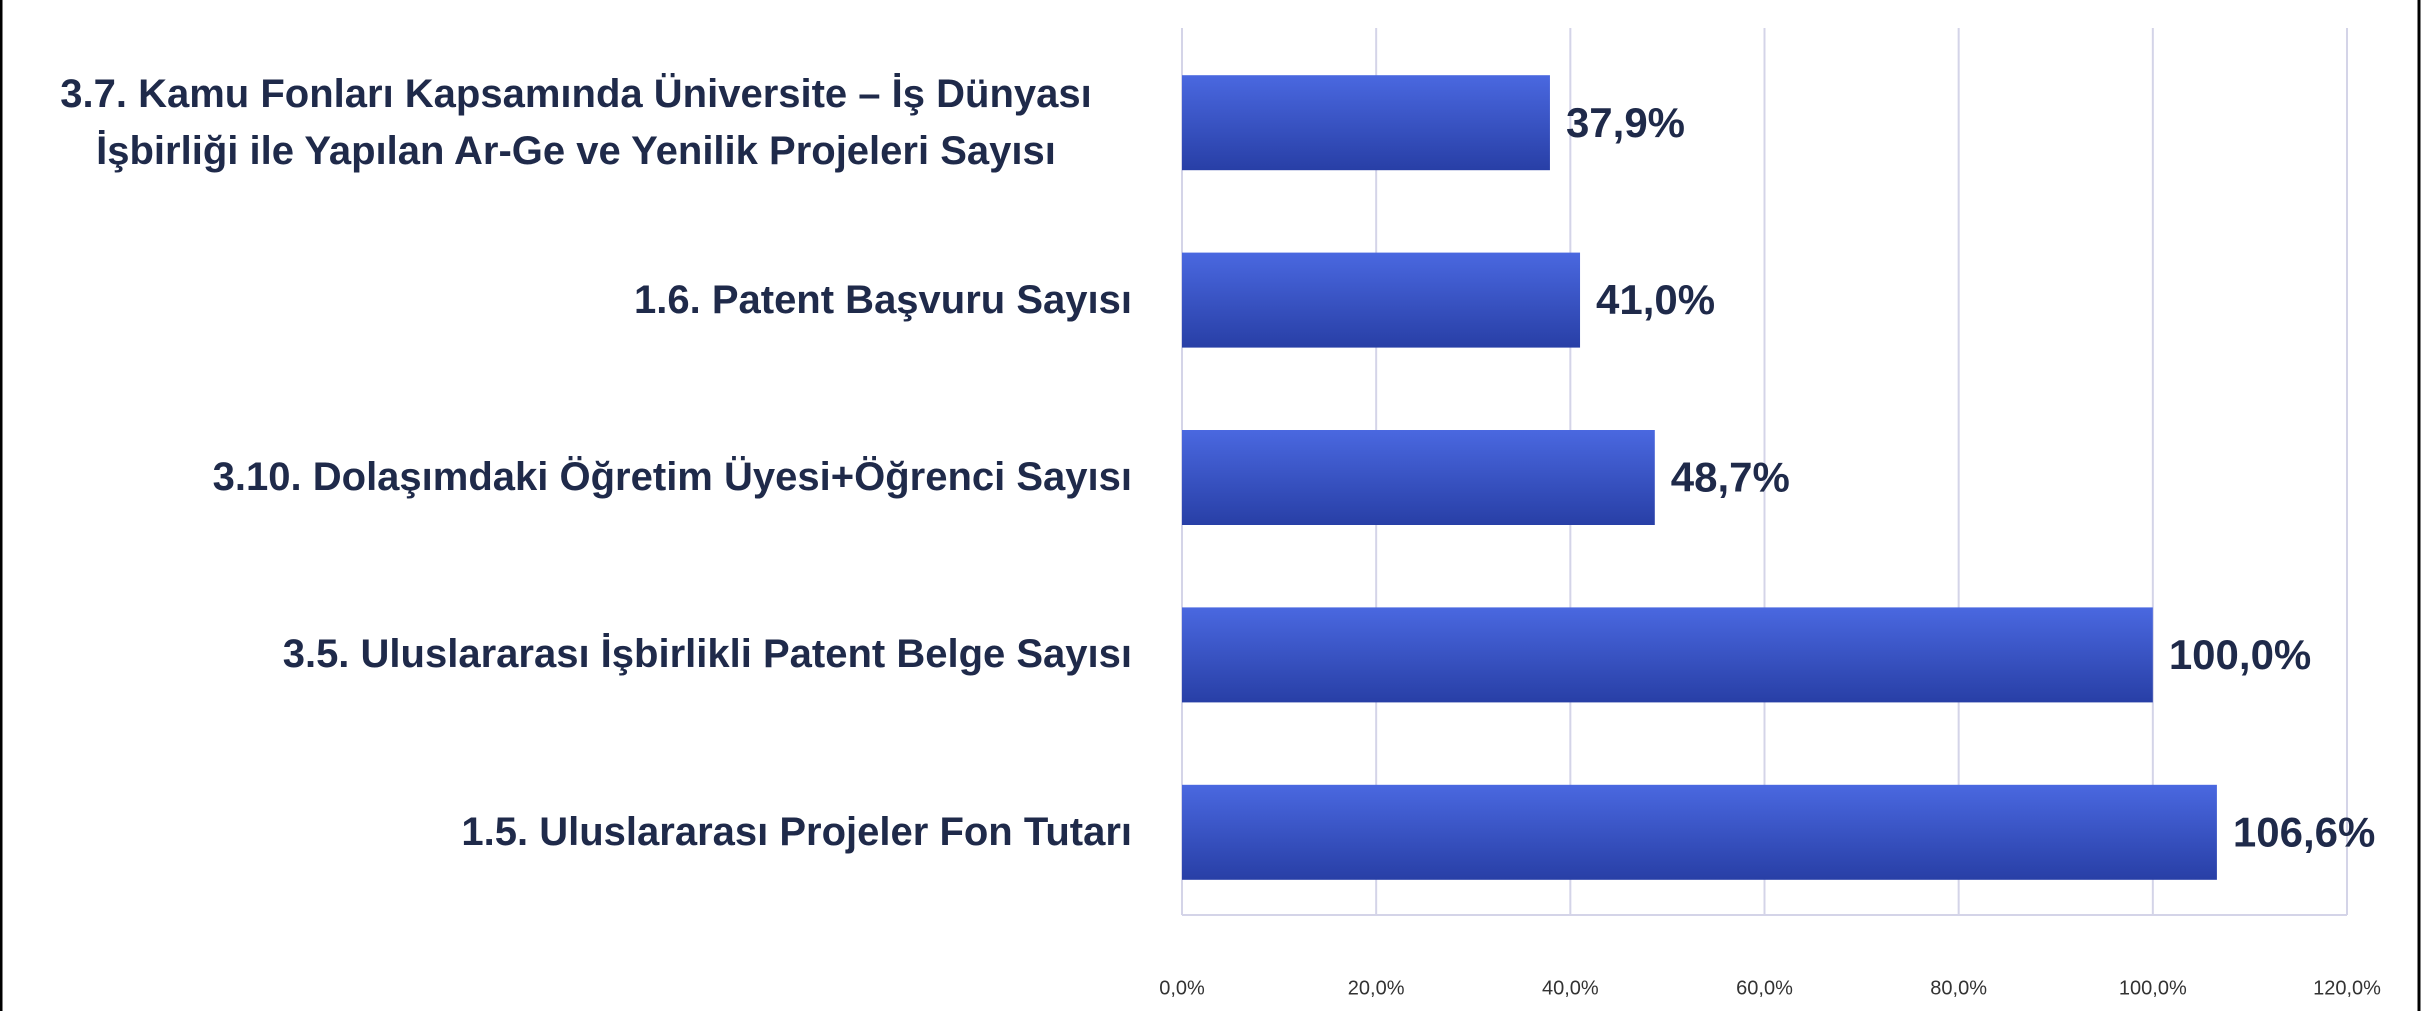 This screenshot has width=2428, height=1011. I want to click on category-label: 1.5. Uluslararası Projeler Fon Tutarı, so click(576, 832).